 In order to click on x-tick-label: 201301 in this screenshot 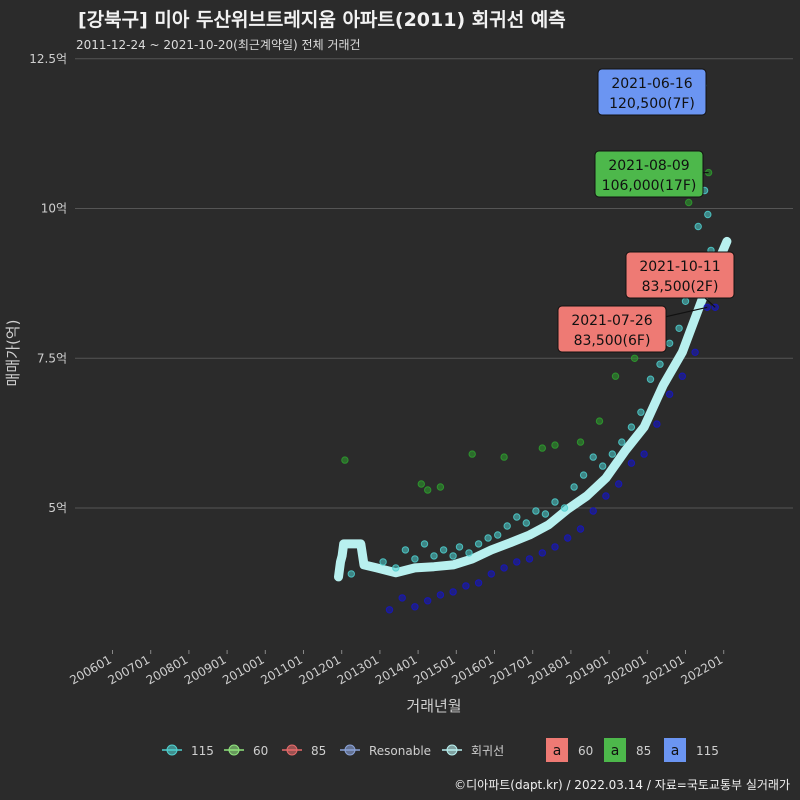, I will do `click(358, 669)`.